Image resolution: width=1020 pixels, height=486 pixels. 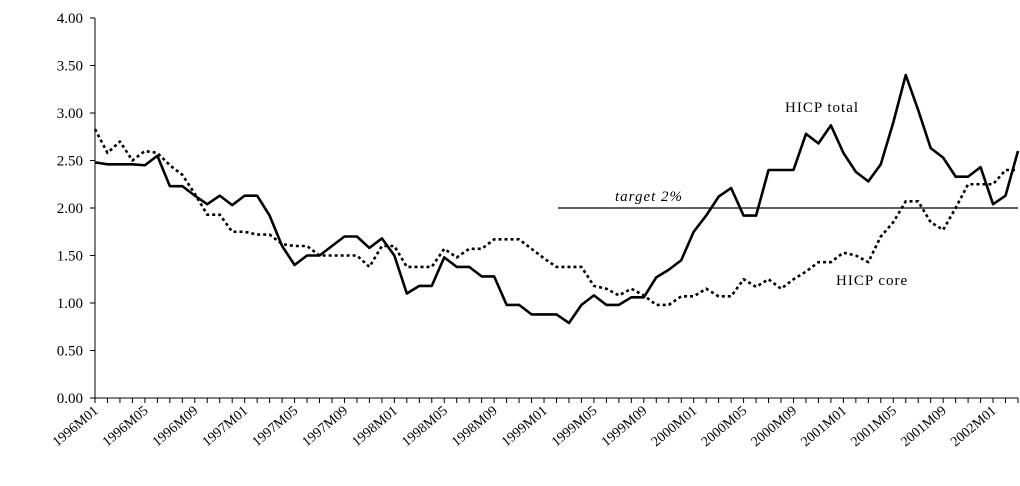 What do you see at coordinates (524, 427) in the screenshot?
I see `x-tick-label: 1999M01` at bounding box center [524, 427].